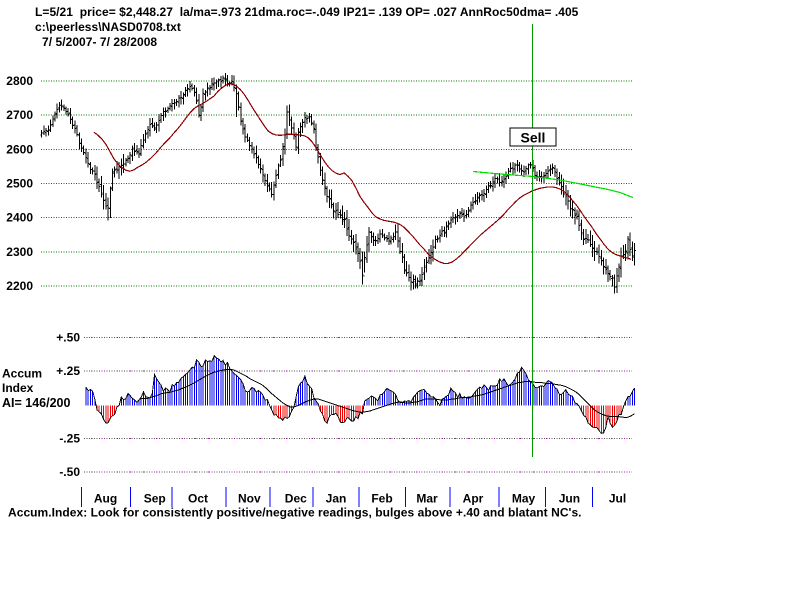 The height and width of the screenshot is (605, 800). I want to click on svg-text: Apr, so click(473, 499).